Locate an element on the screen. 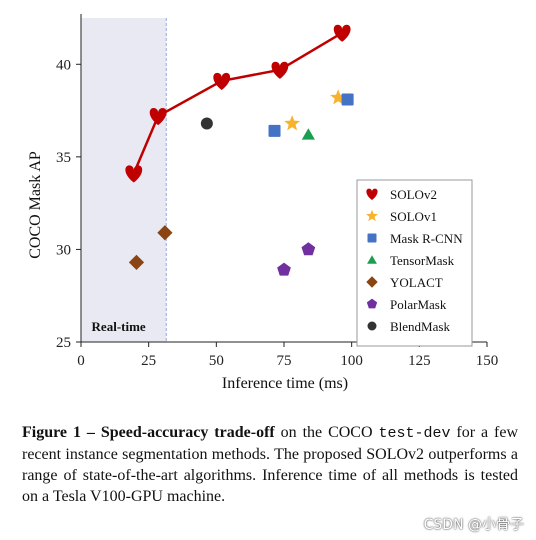 The width and height of the screenshot is (536, 540). caption-figure-label: Figure 1 is located at coordinates (51, 432).